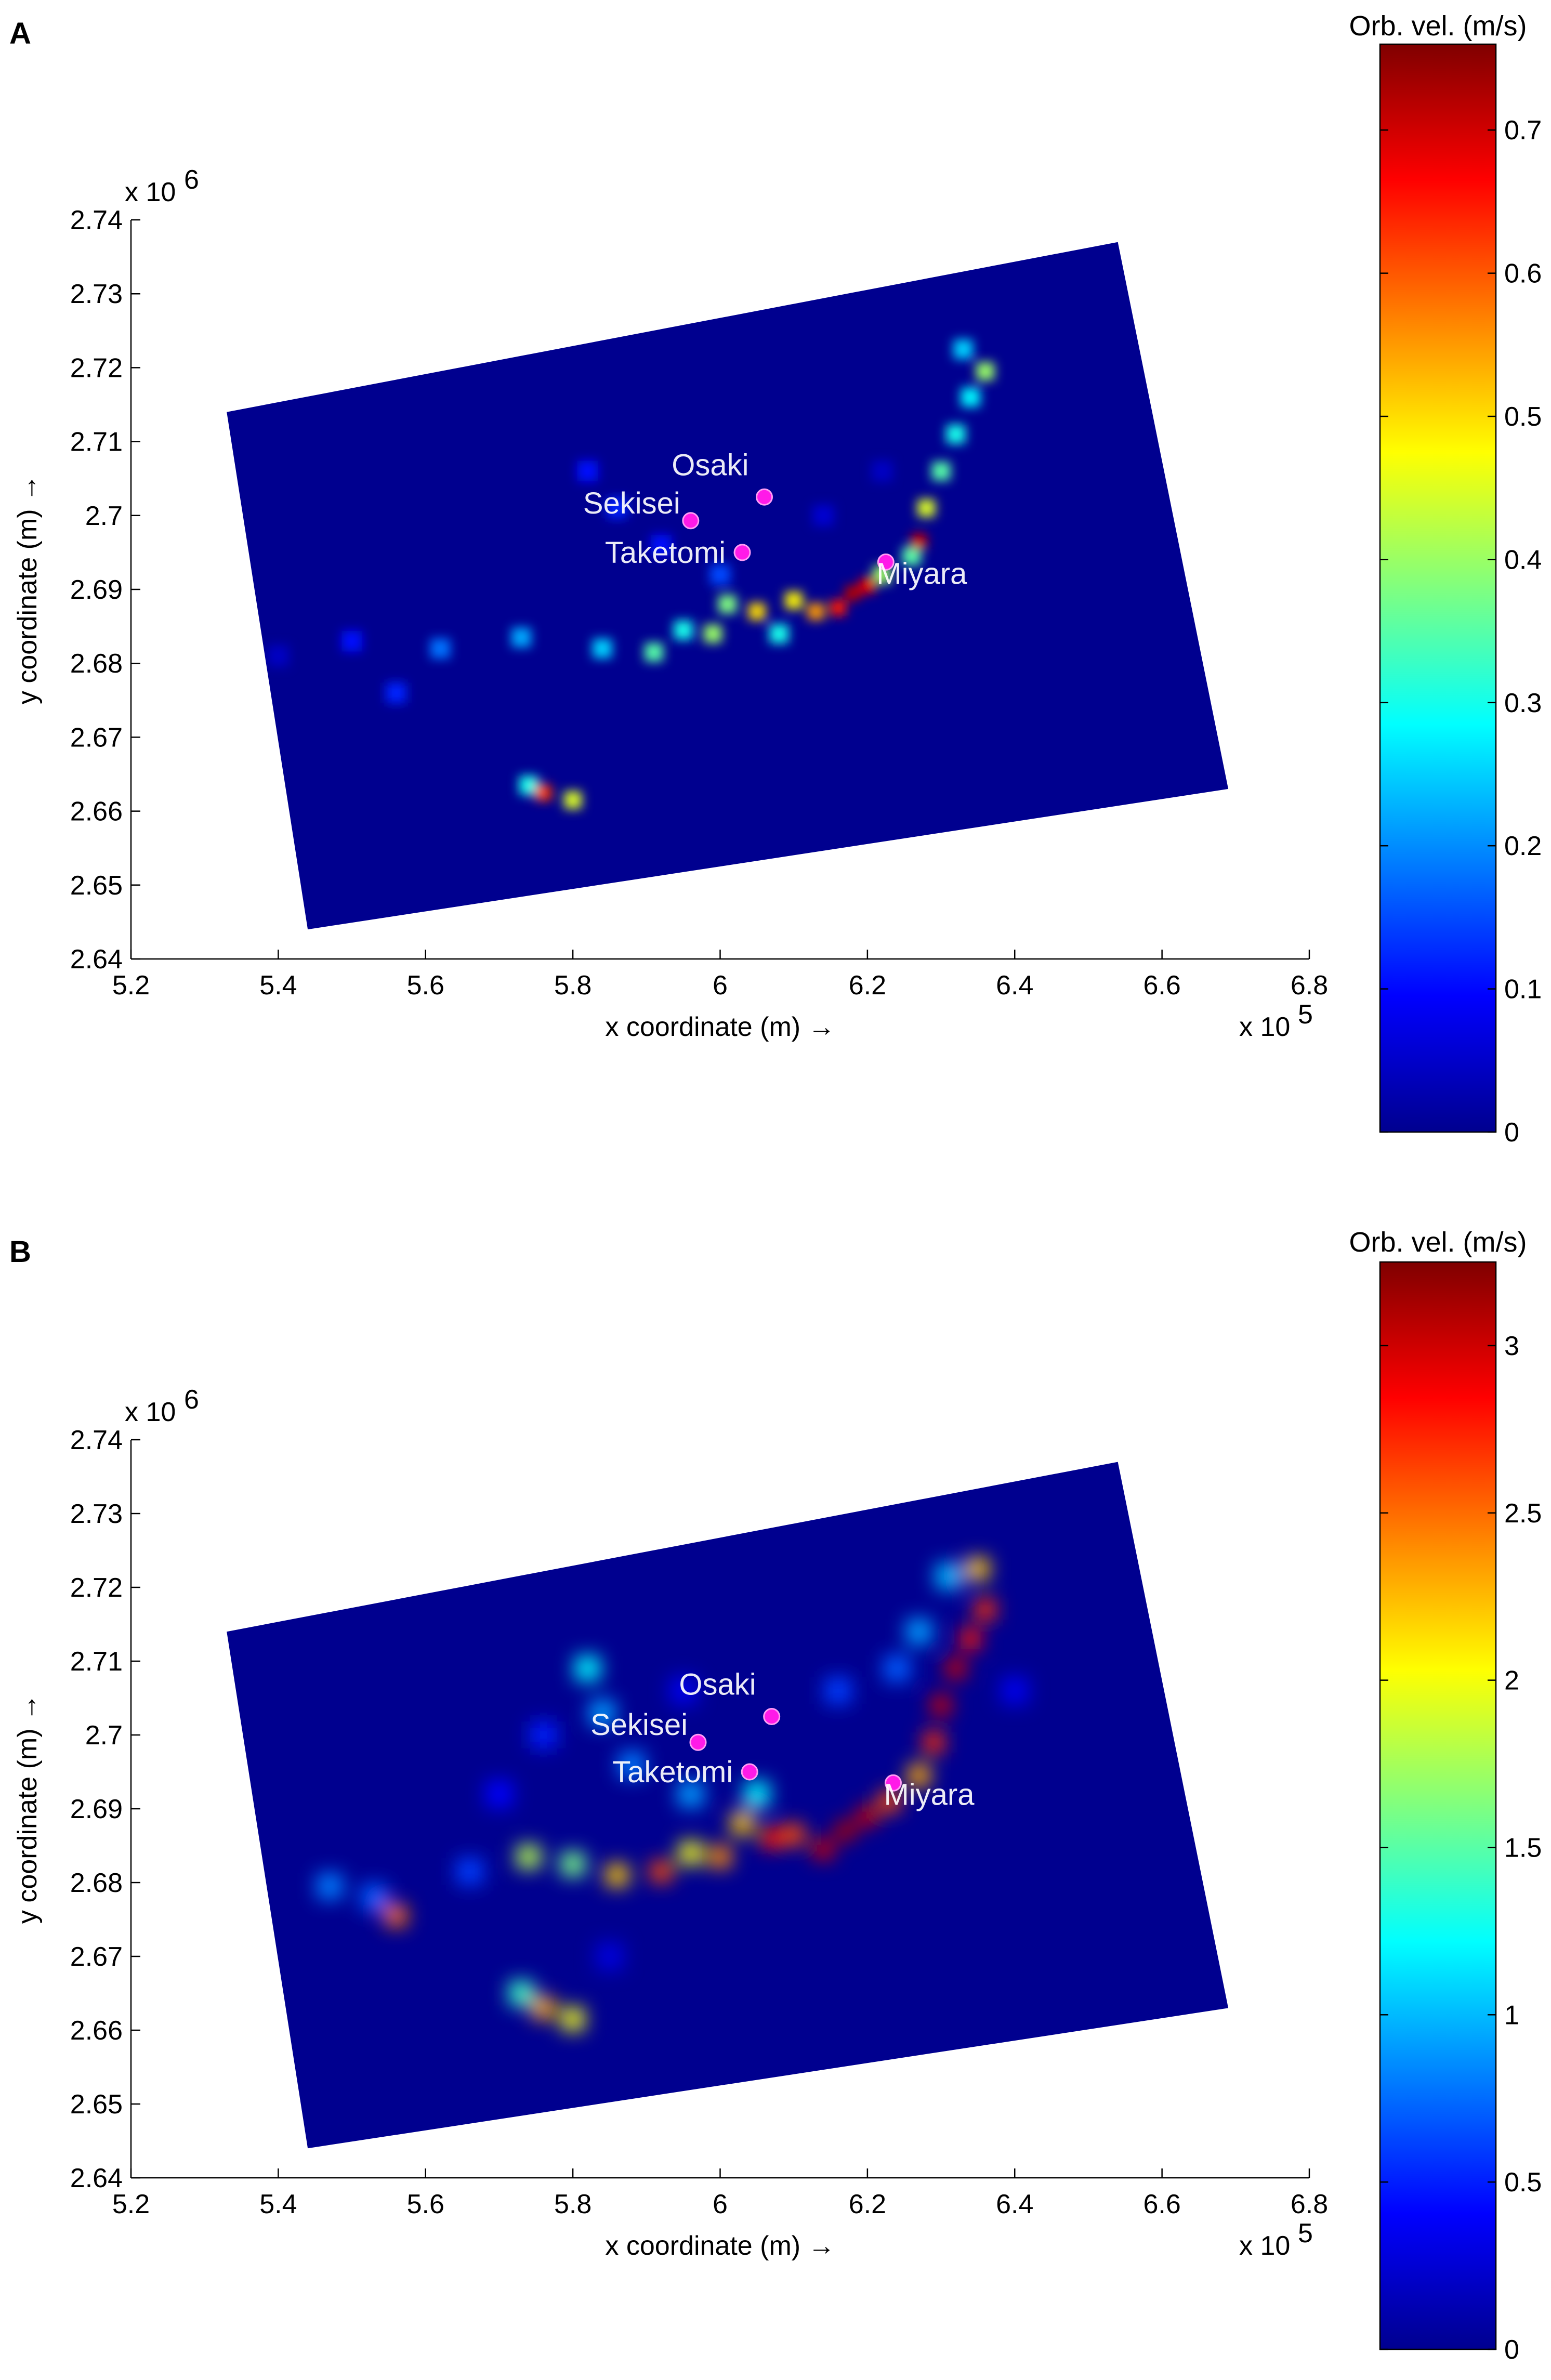  I want to click on colorbar-tick-label: 0.4, so click(1523, 560).